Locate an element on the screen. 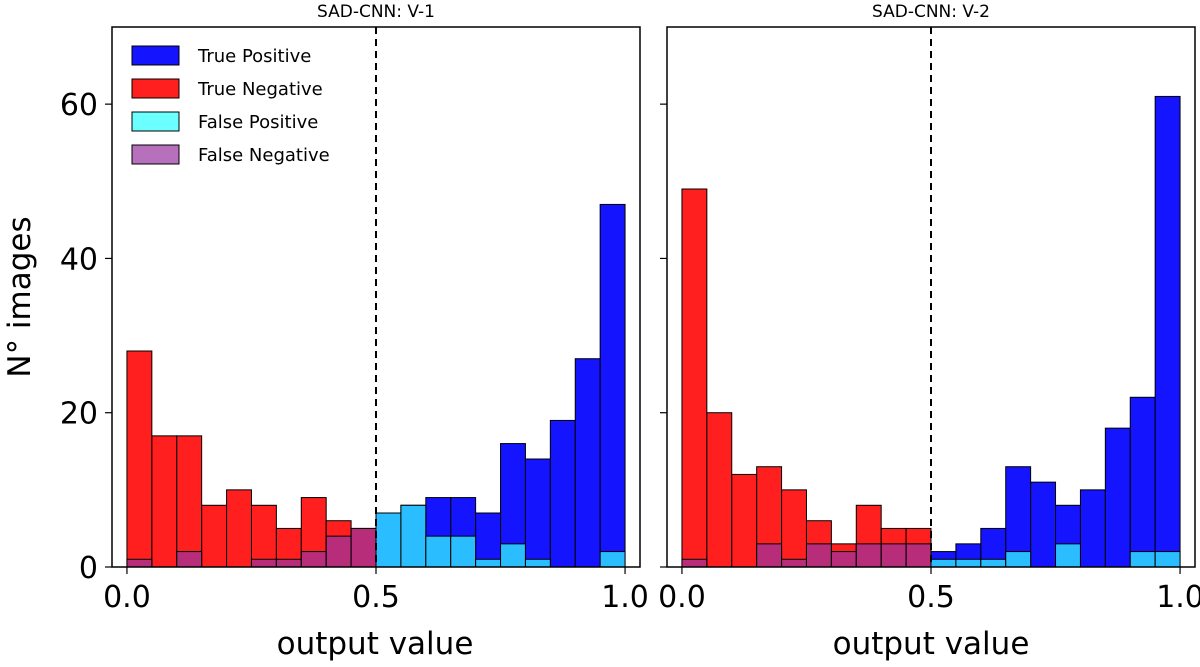  x-ticks-v2: 0.0 0.5 1.0 is located at coordinates (929, 591).